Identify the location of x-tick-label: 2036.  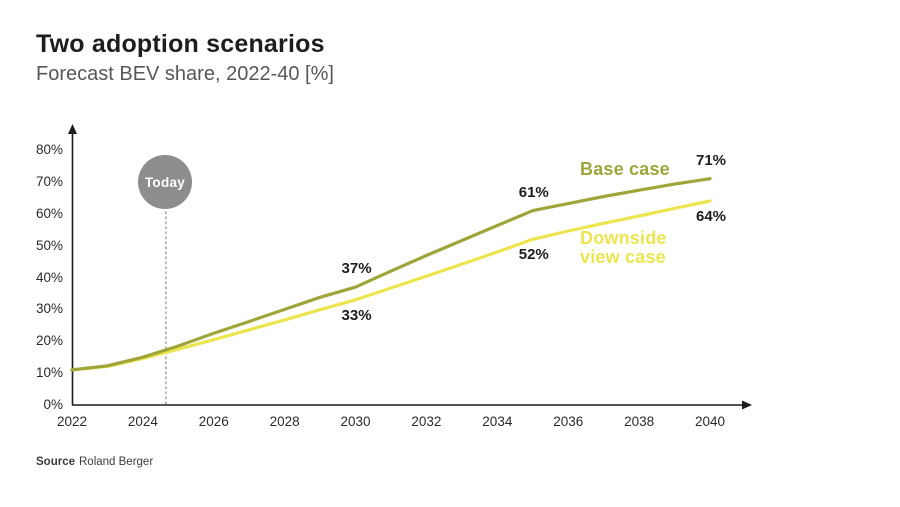
(568, 421).